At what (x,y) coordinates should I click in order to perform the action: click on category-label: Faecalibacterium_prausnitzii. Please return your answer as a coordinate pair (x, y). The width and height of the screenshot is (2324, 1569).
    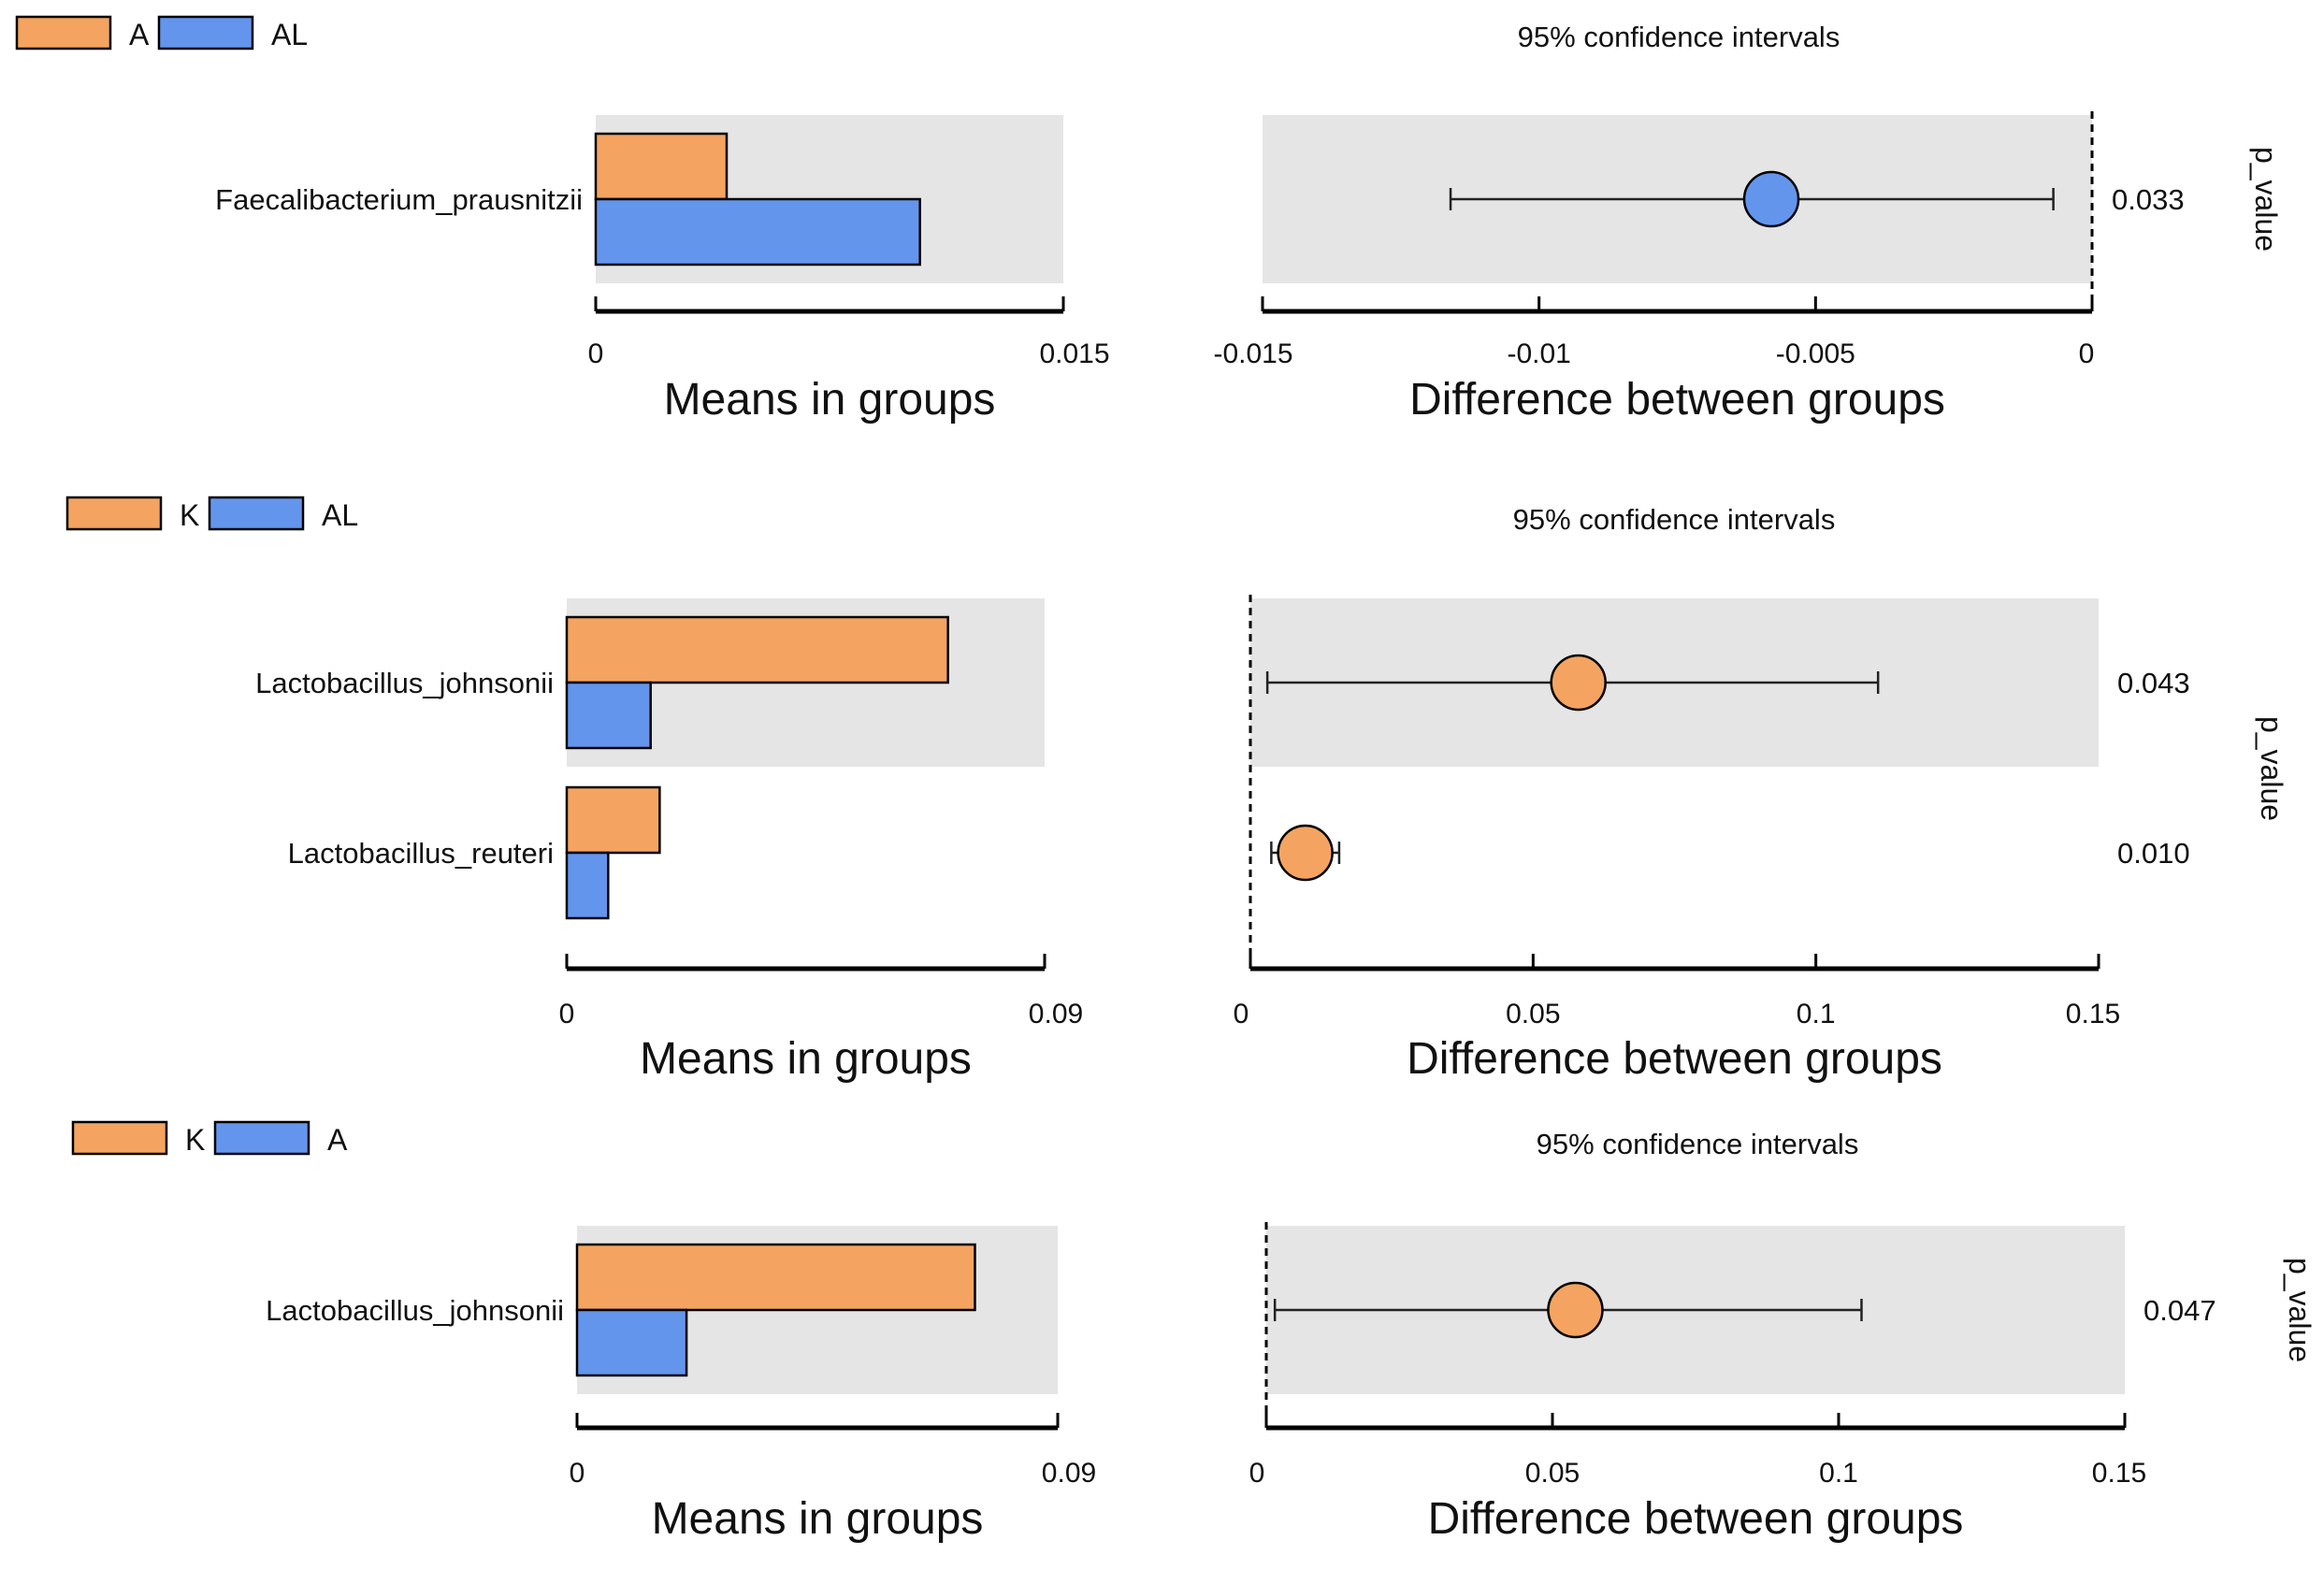
    Looking at the image, I should click on (399, 199).